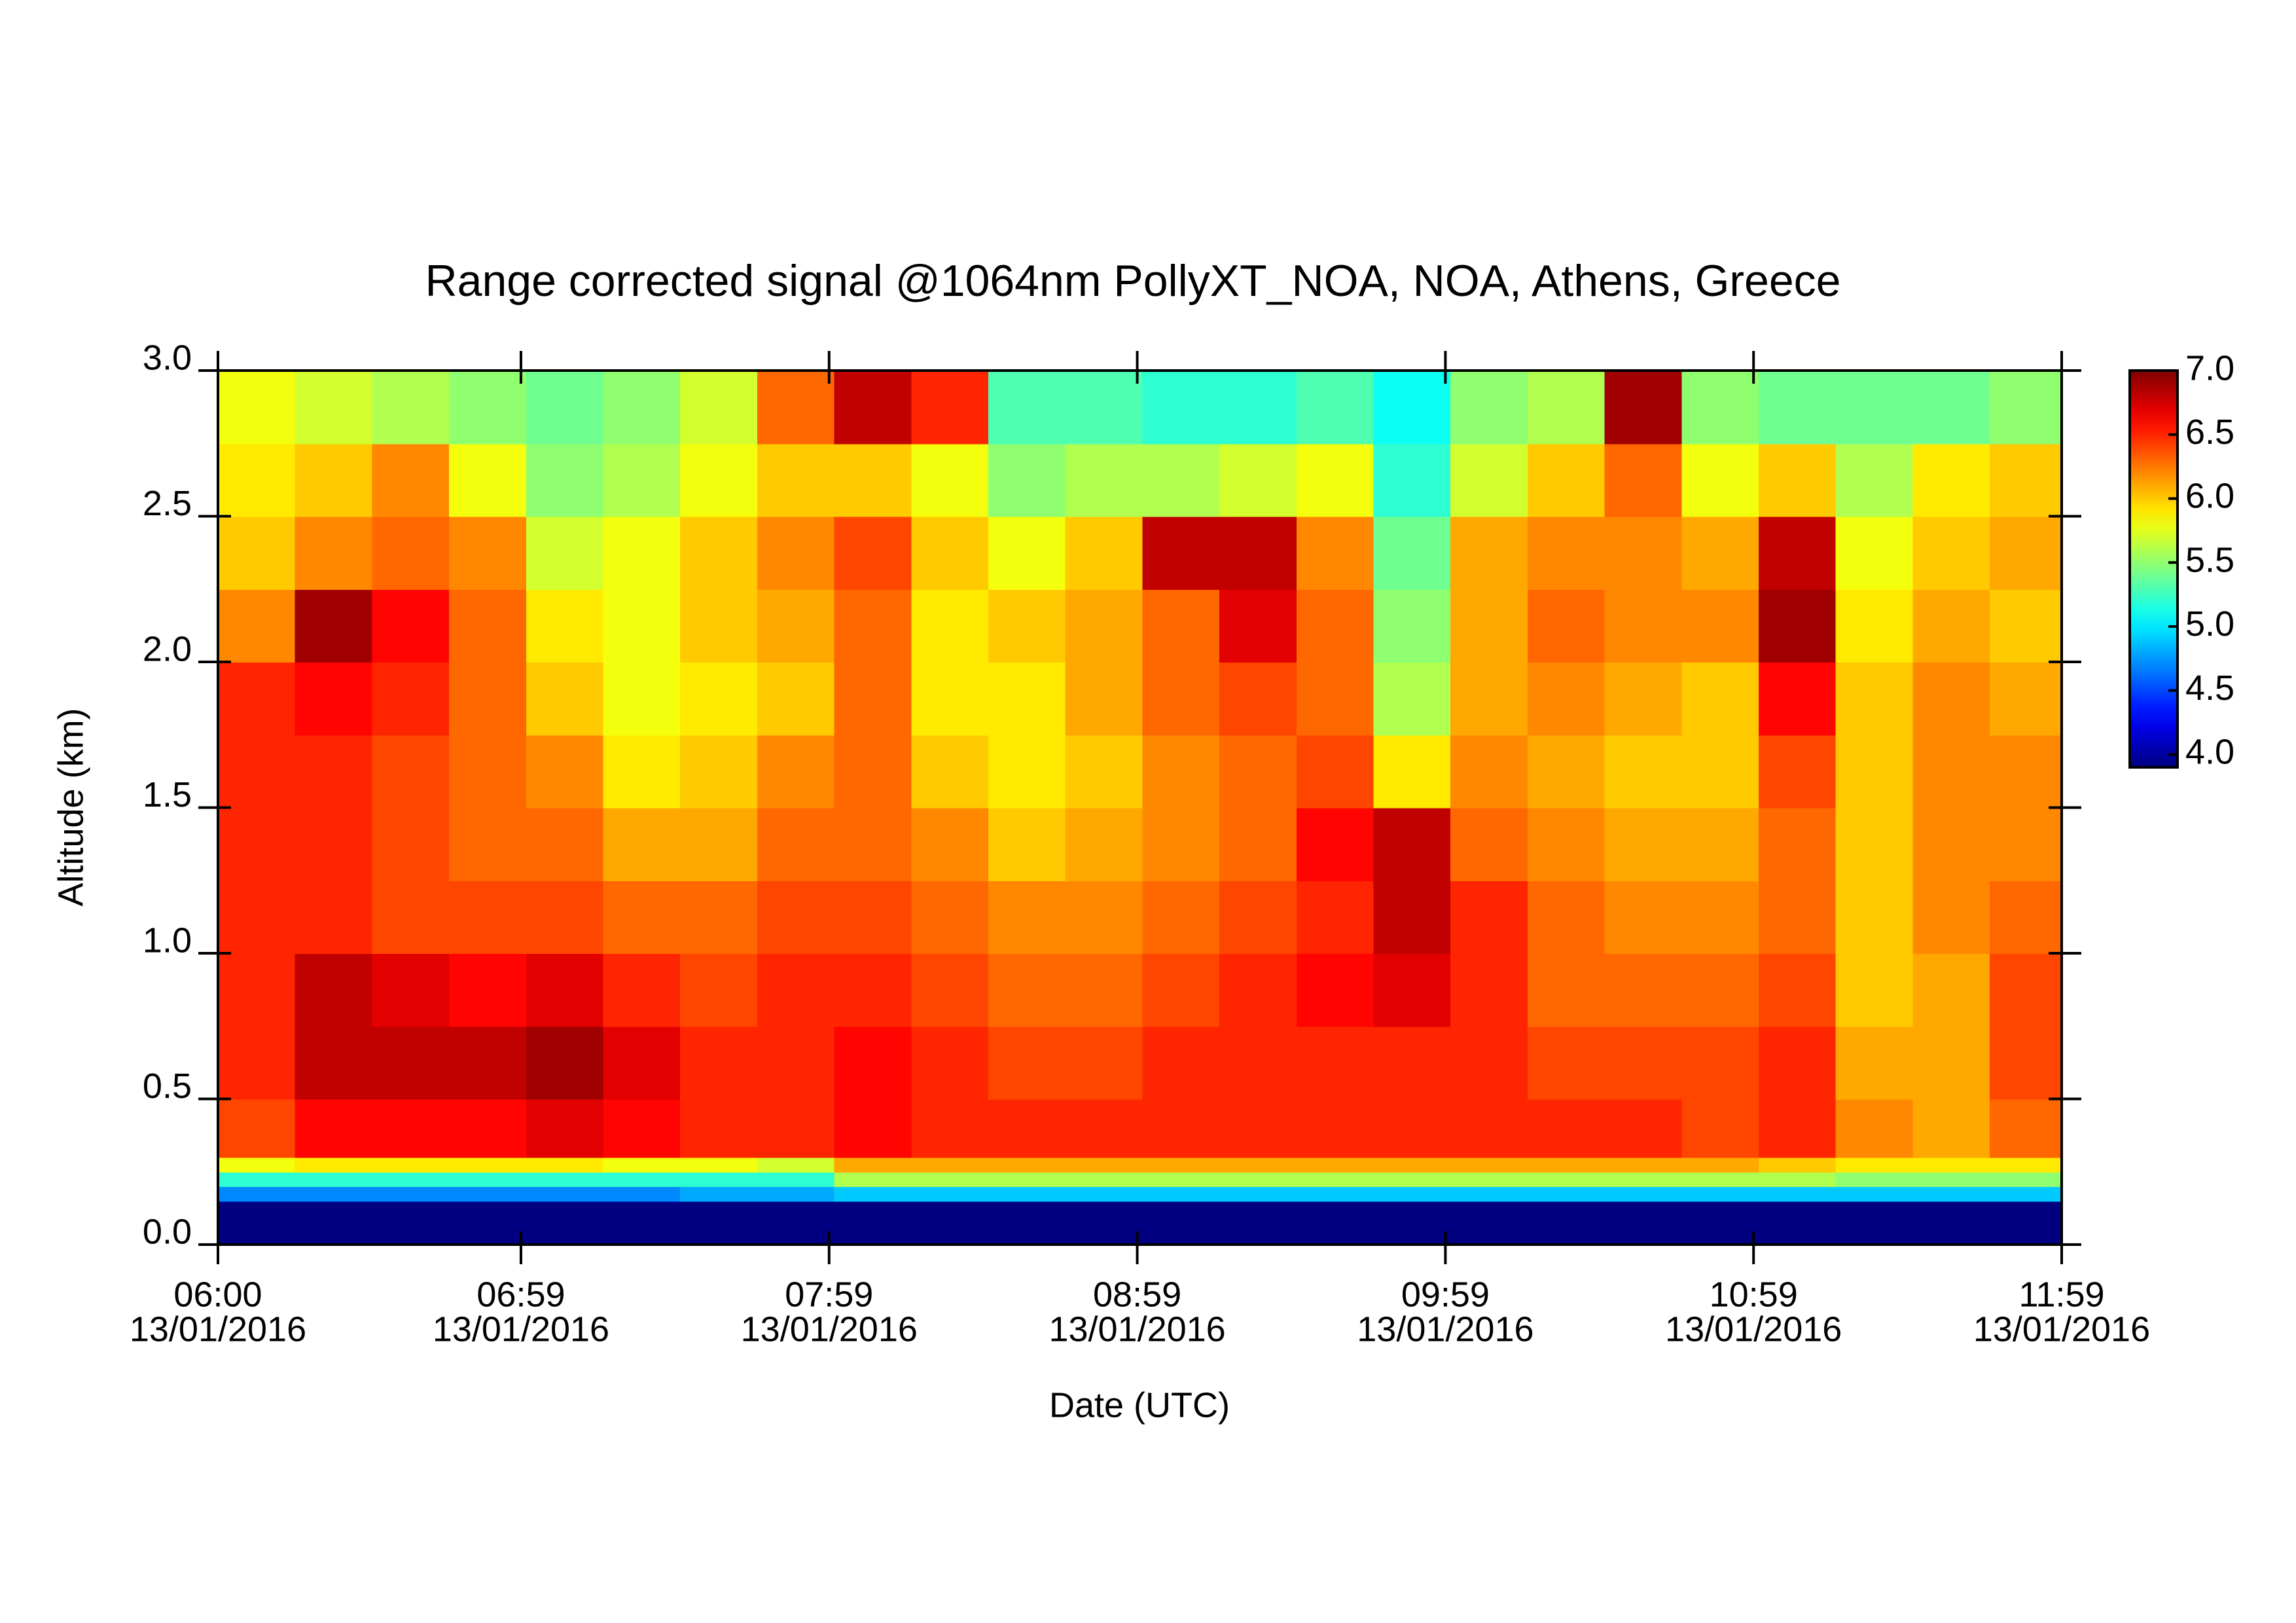 Image resolution: width=2296 pixels, height=1623 pixels. I want to click on x-tick-label: 07:59, so click(829, 1294).